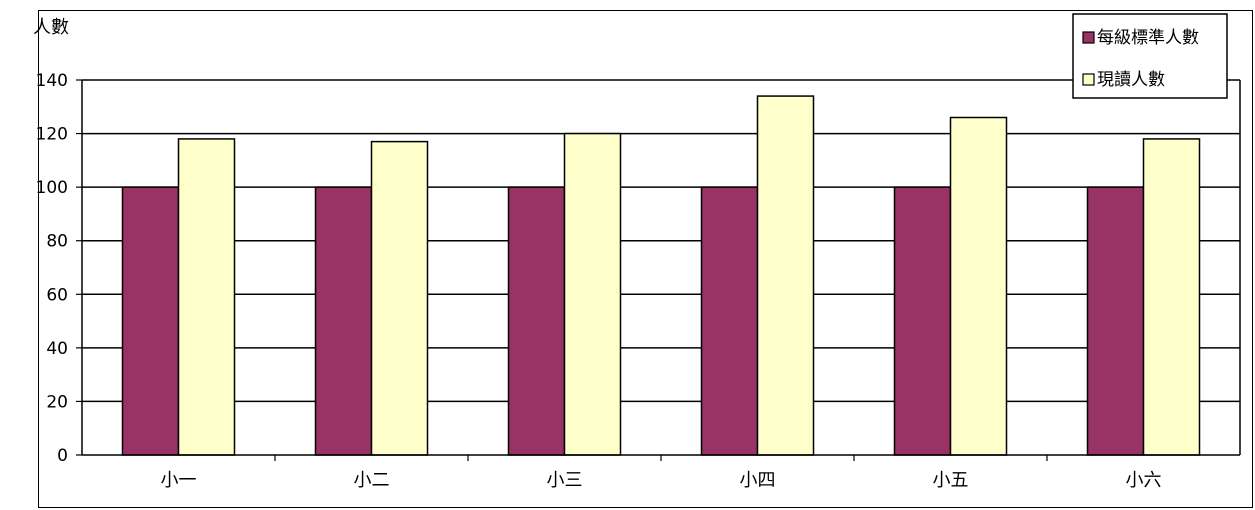 The width and height of the screenshot is (1255, 510). Describe the element at coordinates (1088, 79) in the screenshot. I see `legend-swatch-current` at that location.